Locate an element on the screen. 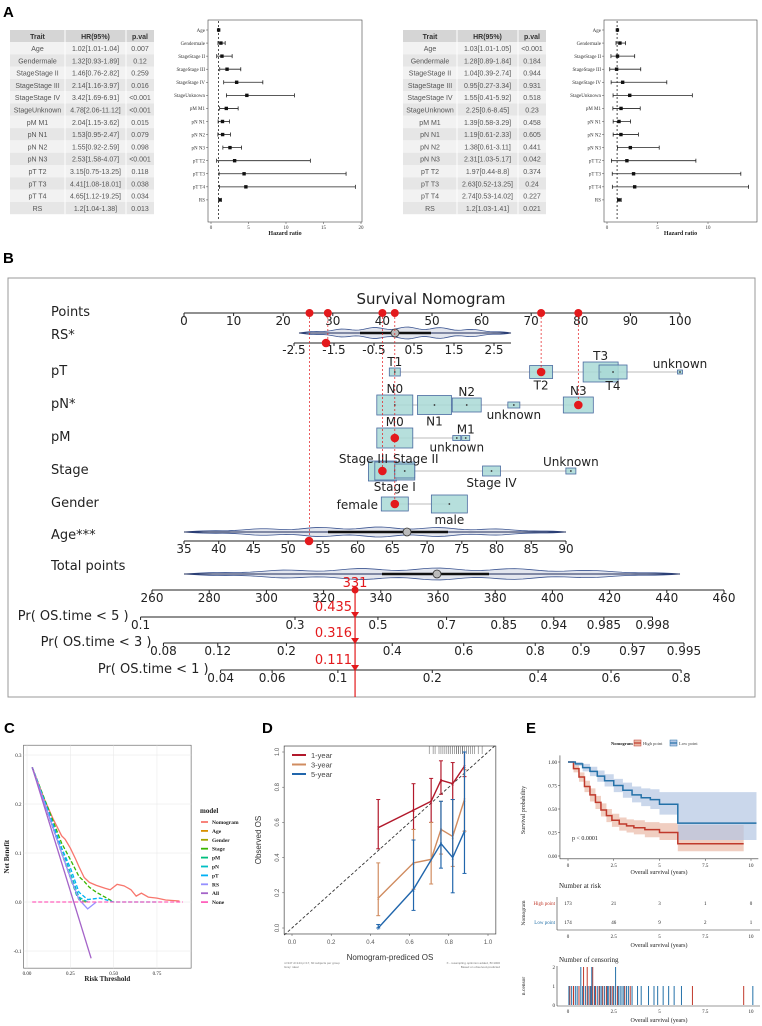 The image size is (762, 1026). pr5-tick-label: 0.94 is located at coordinates (553, 625).